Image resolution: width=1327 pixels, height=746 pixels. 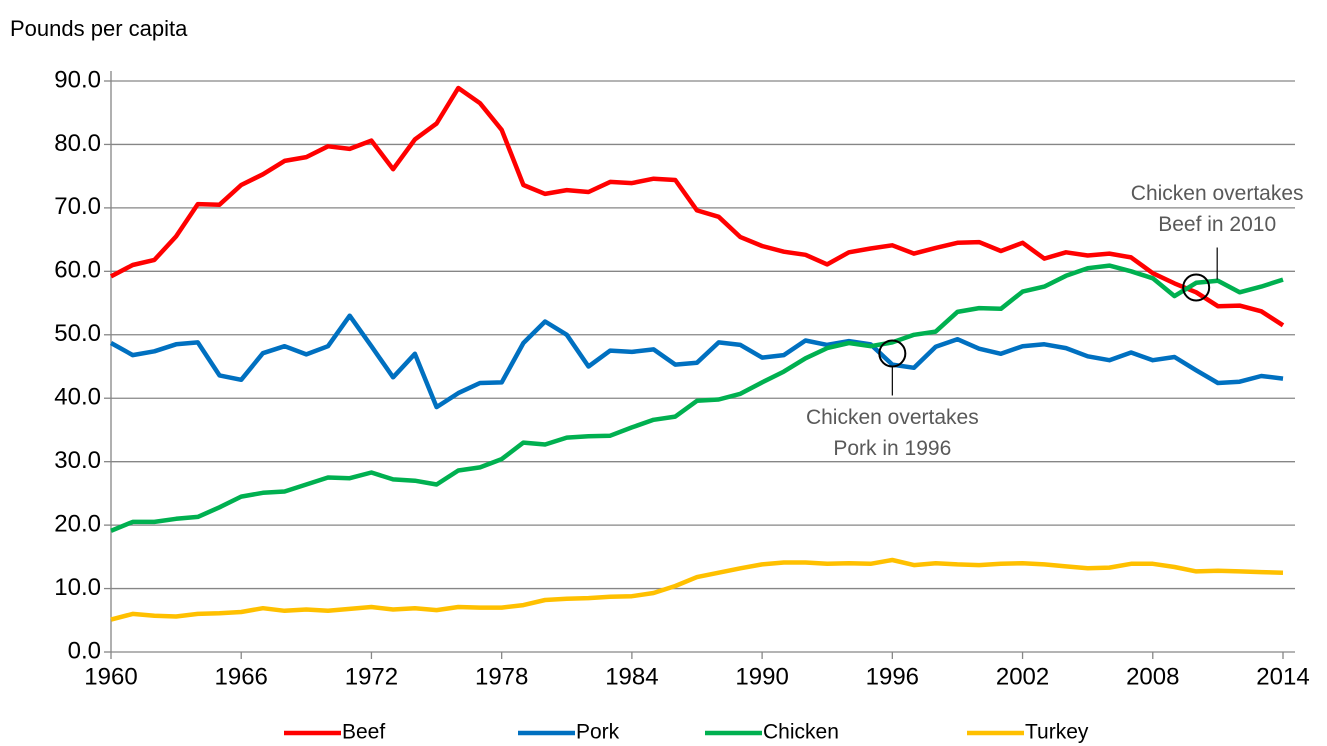 What do you see at coordinates (77, 143) in the screenshot?
I see `y-tick-label: 80.0` at bounding box center [77, 143].